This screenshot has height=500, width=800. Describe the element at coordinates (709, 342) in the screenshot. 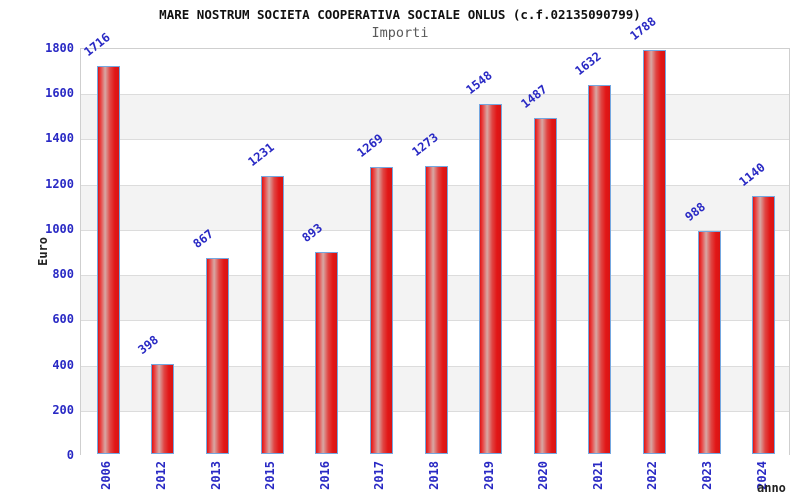

I see `bar-2023` at that location.